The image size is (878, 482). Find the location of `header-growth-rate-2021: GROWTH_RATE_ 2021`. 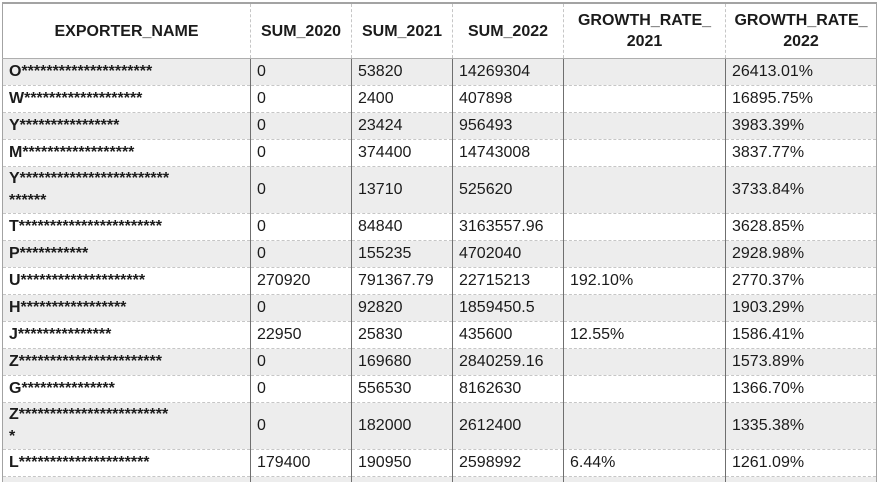

header-growth-rate-2021: GROWTH_RATE_ 2021 is located at coordinates (645, 31).